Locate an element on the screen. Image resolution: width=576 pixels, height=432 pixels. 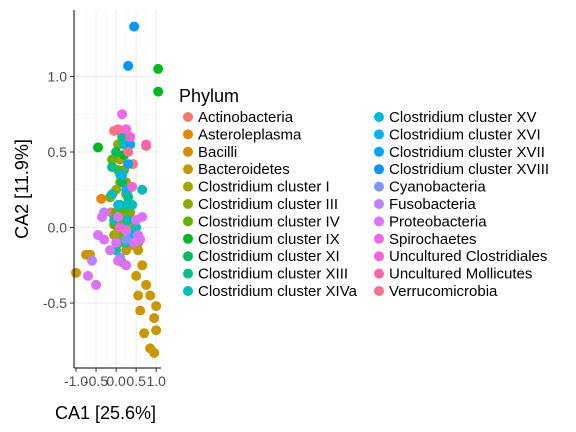
legend-item: Cyanobacteria is located at coordinates (430, 187).